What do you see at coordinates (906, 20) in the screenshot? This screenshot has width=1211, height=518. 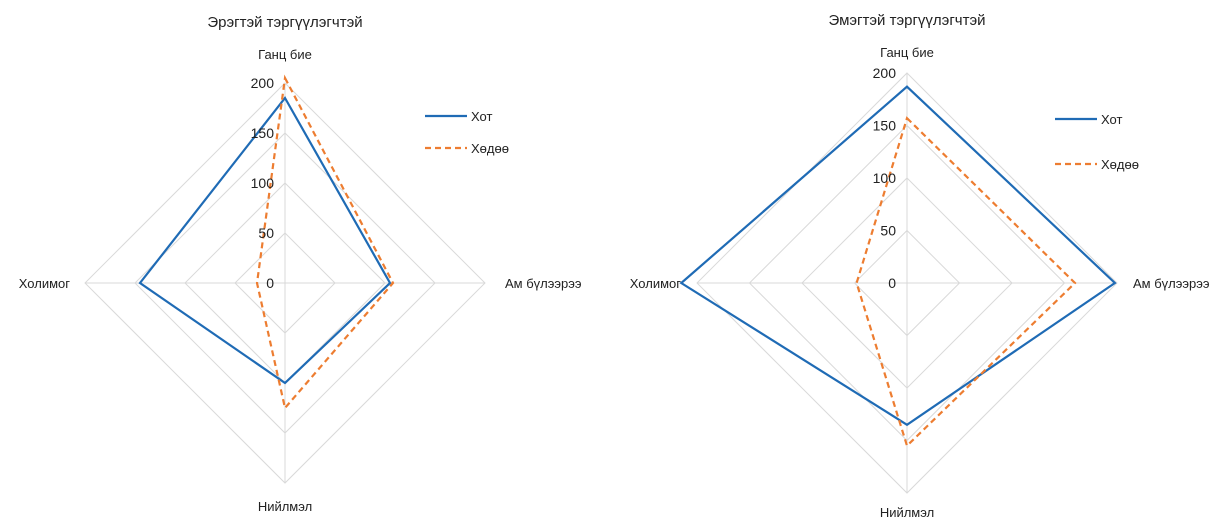 I see `chart-title: Эмэгтэй тэргүүлэгчтэй` at bounding box center [906, 20].